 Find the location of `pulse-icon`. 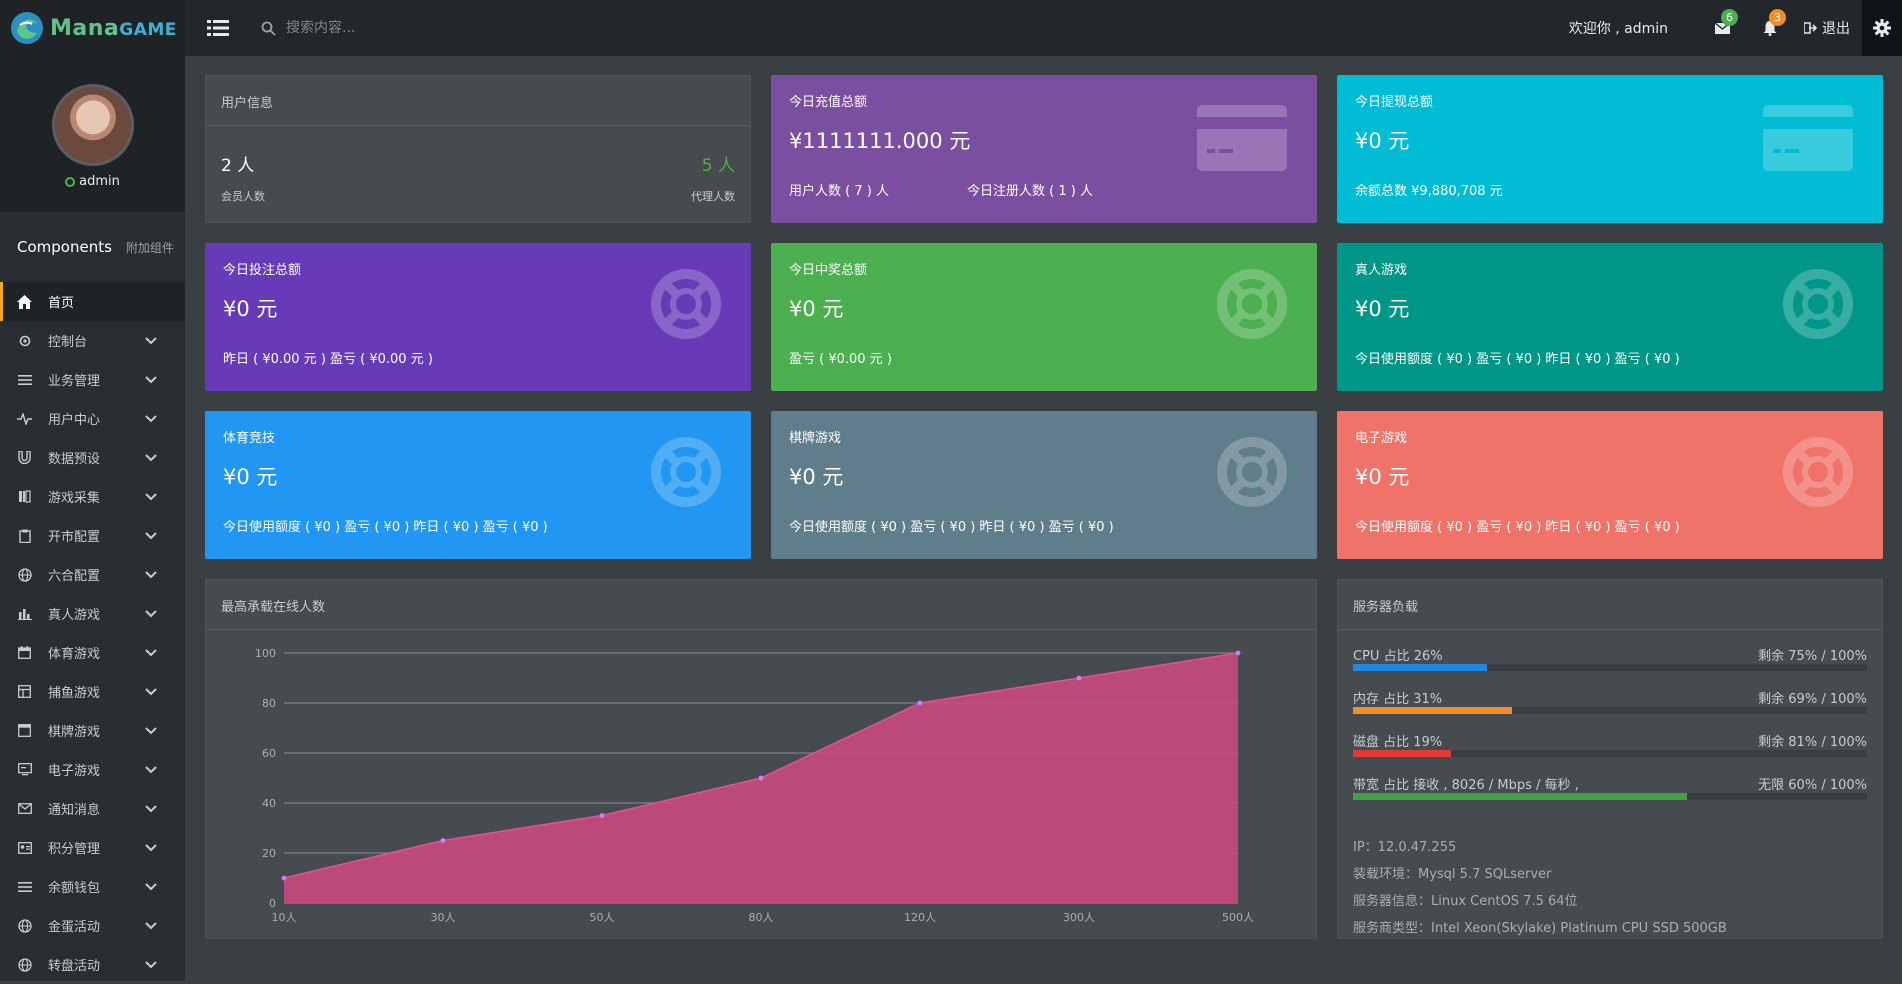

pulse-icon is located at coordinates (24, 418).